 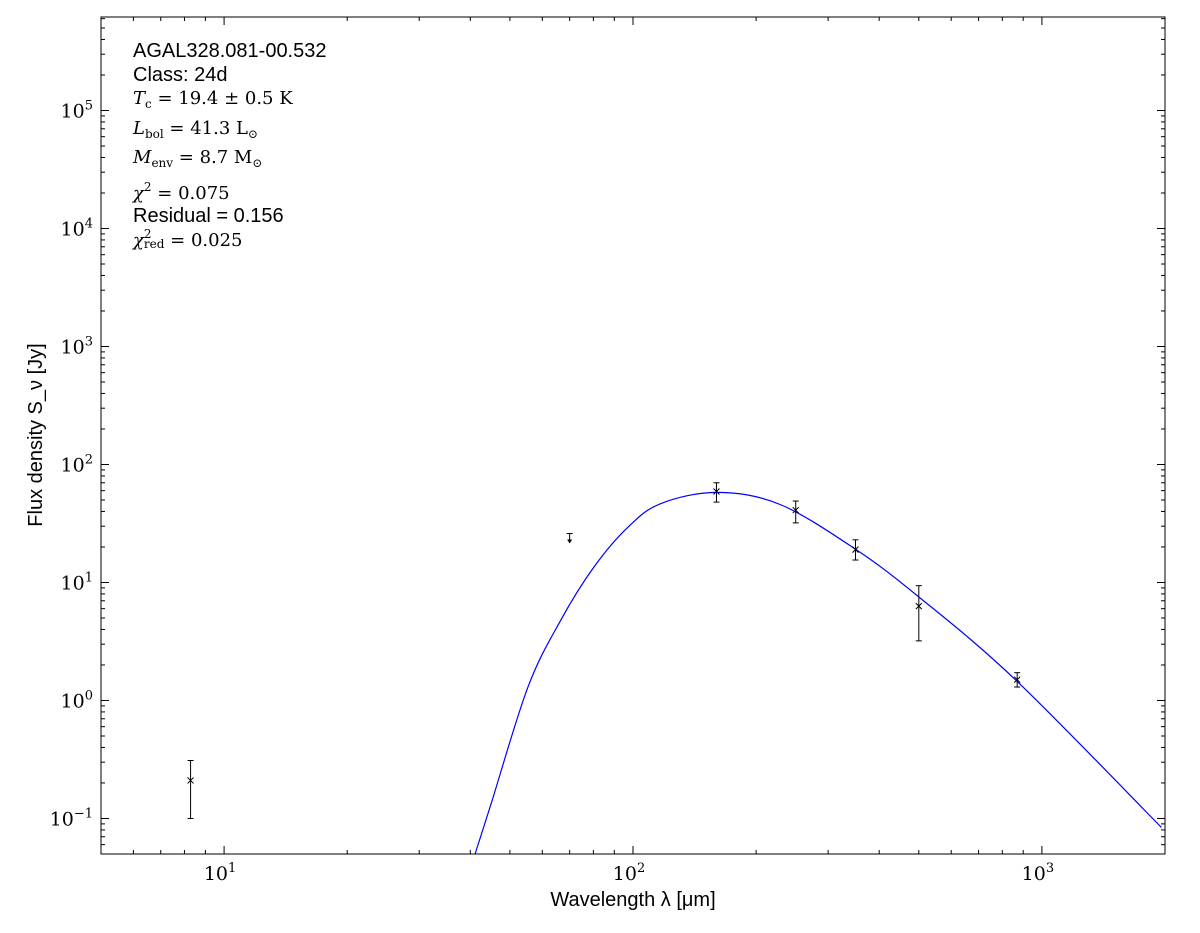 What do you see at coordinates (632, 900) in the screenshot?
I see `x-axis-label: Wavelength λ [μm]` at bounding box center [632, 900].